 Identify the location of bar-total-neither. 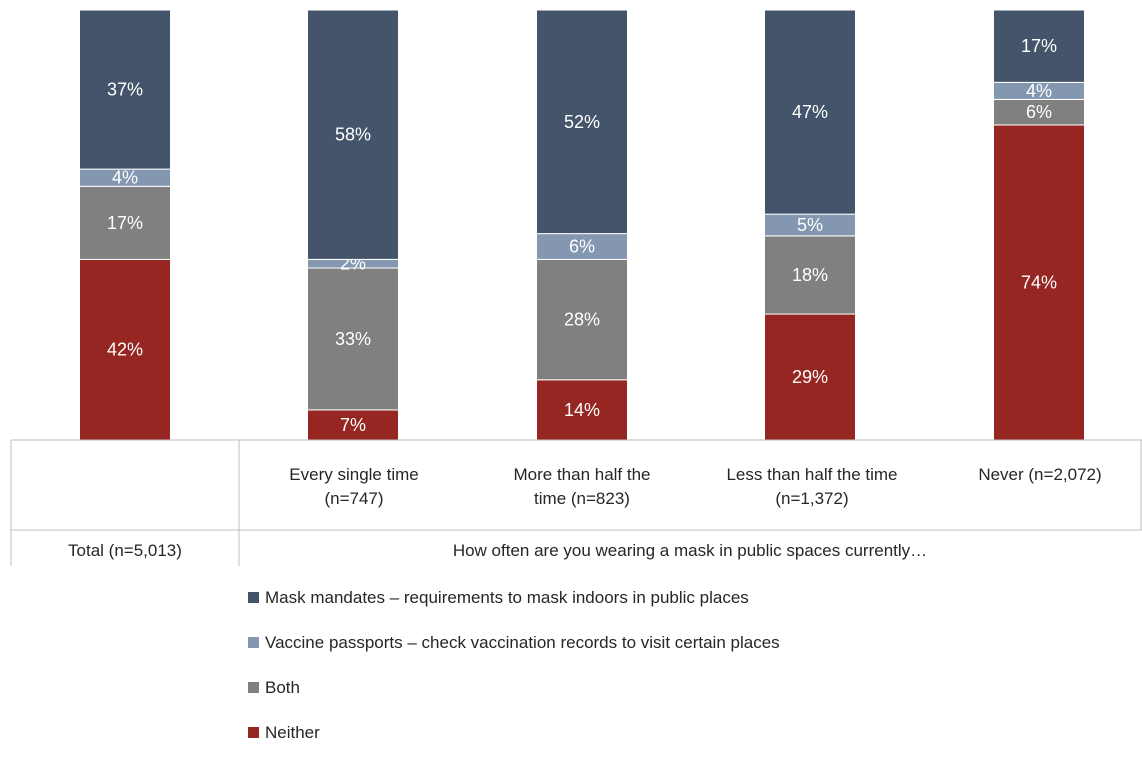
(125, 349).